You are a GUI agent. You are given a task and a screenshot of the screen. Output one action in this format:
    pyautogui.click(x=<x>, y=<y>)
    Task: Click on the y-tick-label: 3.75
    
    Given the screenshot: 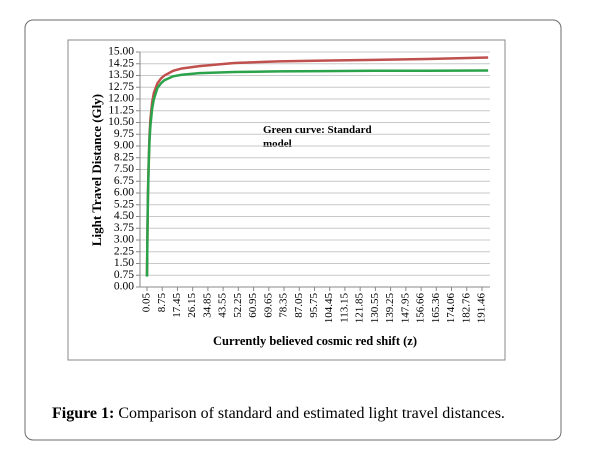 What is the action you would take?
    pyautogui.click(x=124, y=228)
    